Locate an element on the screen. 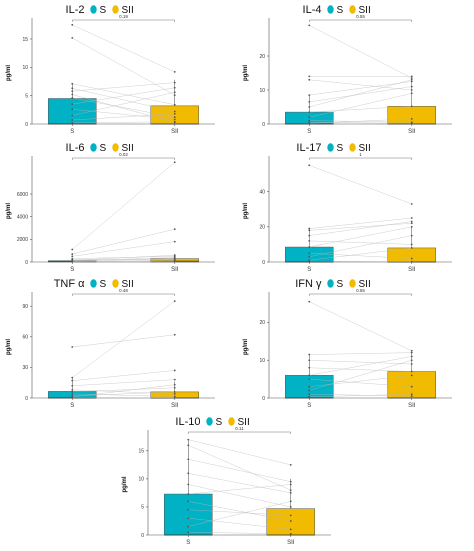 The image size is (474, 551). y-tick-label: 90 is located at coordinates (25, 307).